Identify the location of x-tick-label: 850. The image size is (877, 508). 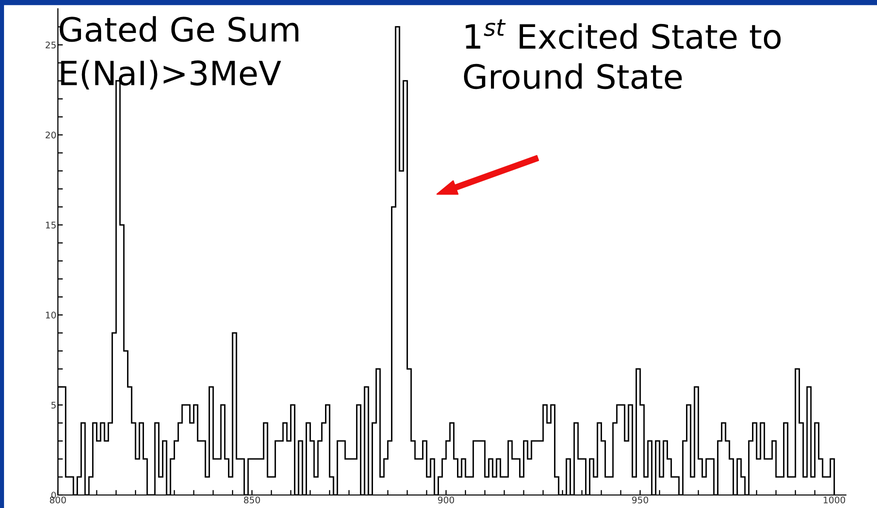
(252, 500).